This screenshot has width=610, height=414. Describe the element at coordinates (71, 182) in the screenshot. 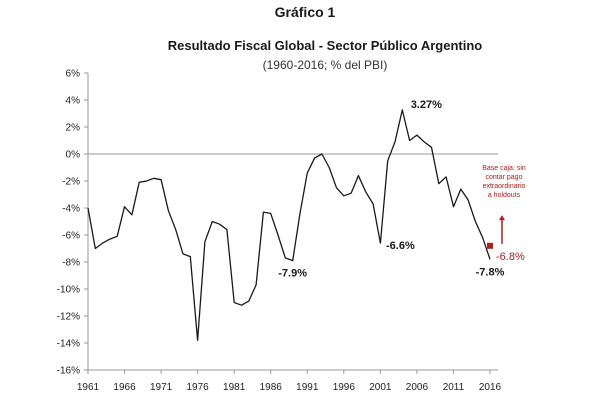

I see `y-tick-label: -2%` at that location.